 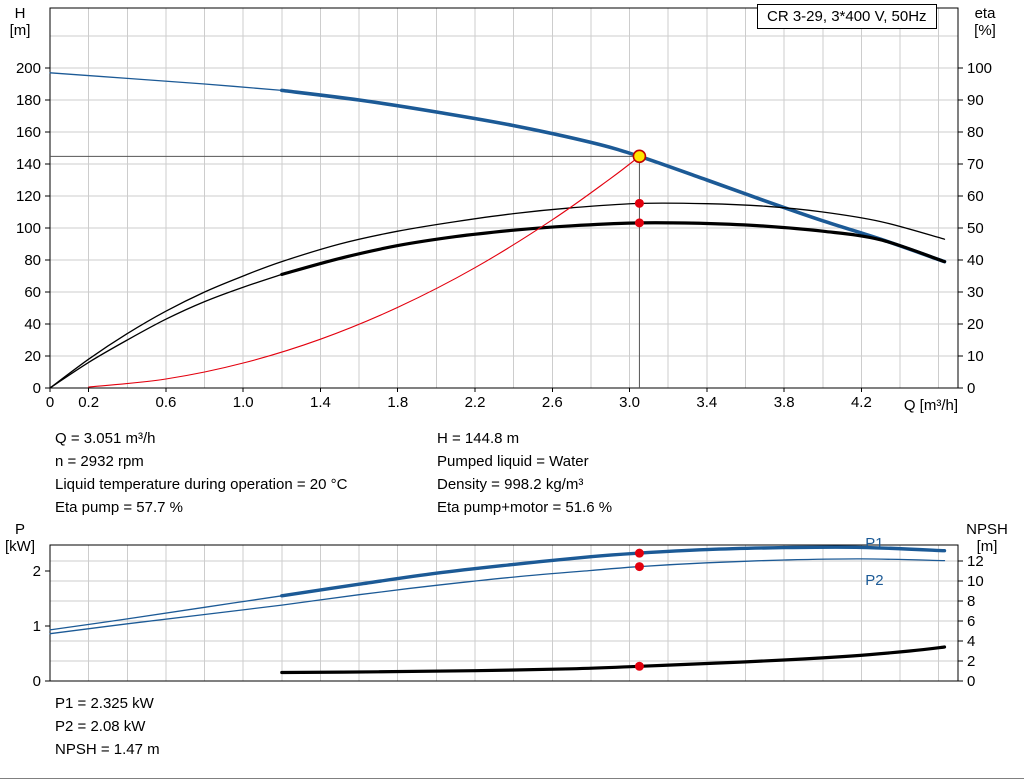 What do you see at coordinates (88, 402) in the screenshot?
I see `x-tick-label: 0.2` at bounding box center [88, 402].